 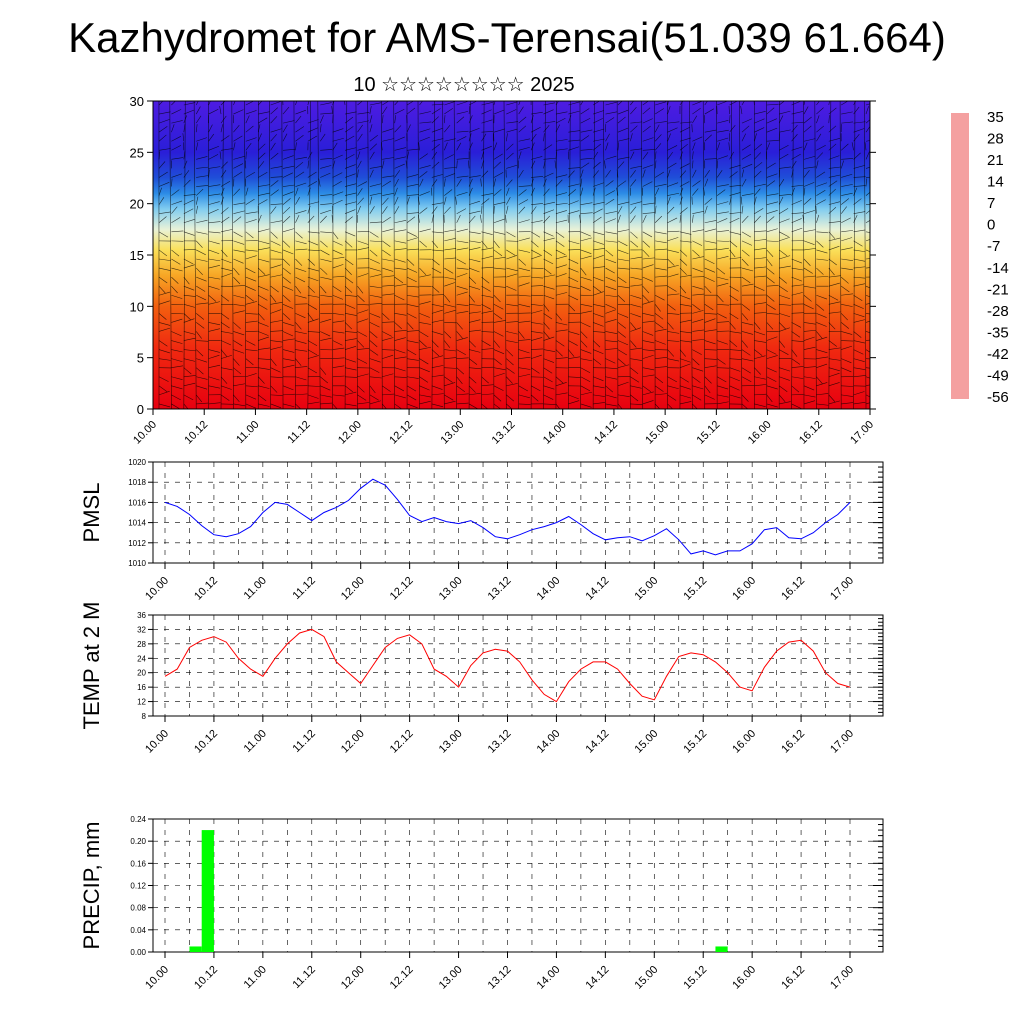 What do you see at coordinates (549, 589) in the screenshot?
I see `x-tick-label: 14.00` at bounding box center [549, 589].